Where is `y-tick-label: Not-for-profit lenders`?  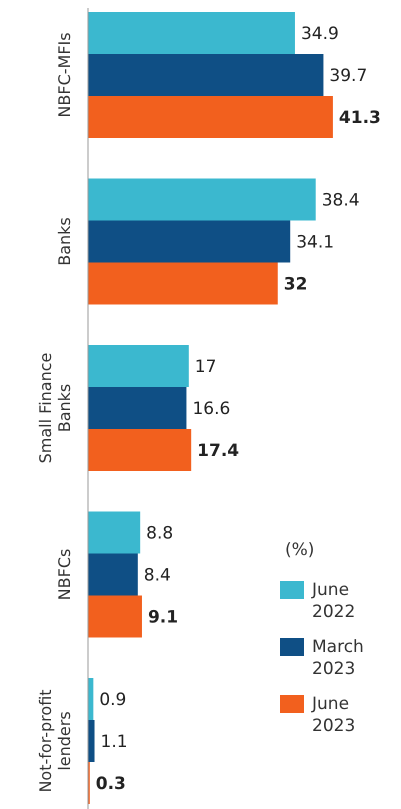
y-tick-label: Not-for-profit lenders is located at coordinates (55, 741).